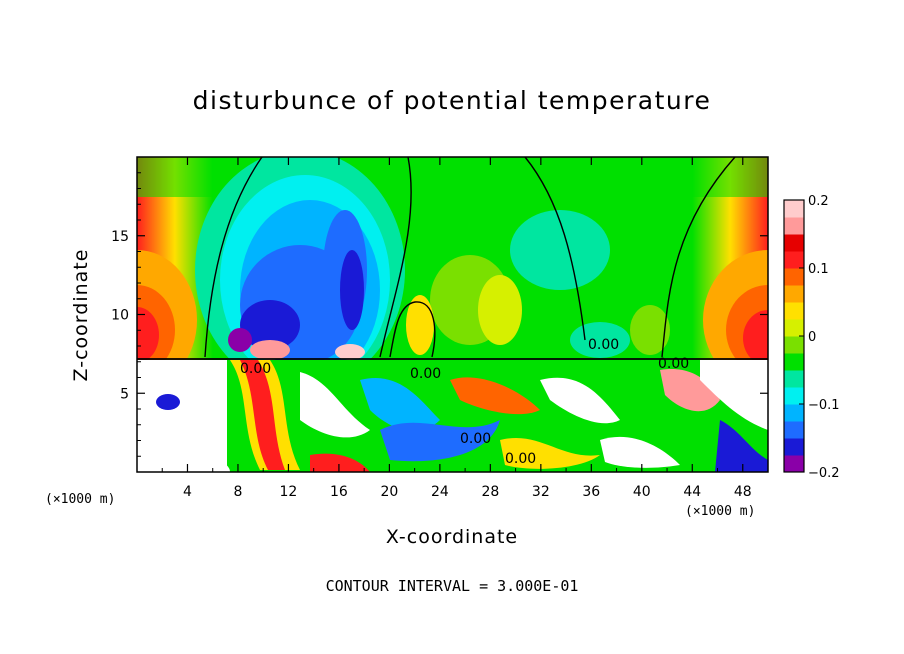  Describe the element at coordinates (120, 237) in the screenshot. I see `y-tick-label: 15` at that location.